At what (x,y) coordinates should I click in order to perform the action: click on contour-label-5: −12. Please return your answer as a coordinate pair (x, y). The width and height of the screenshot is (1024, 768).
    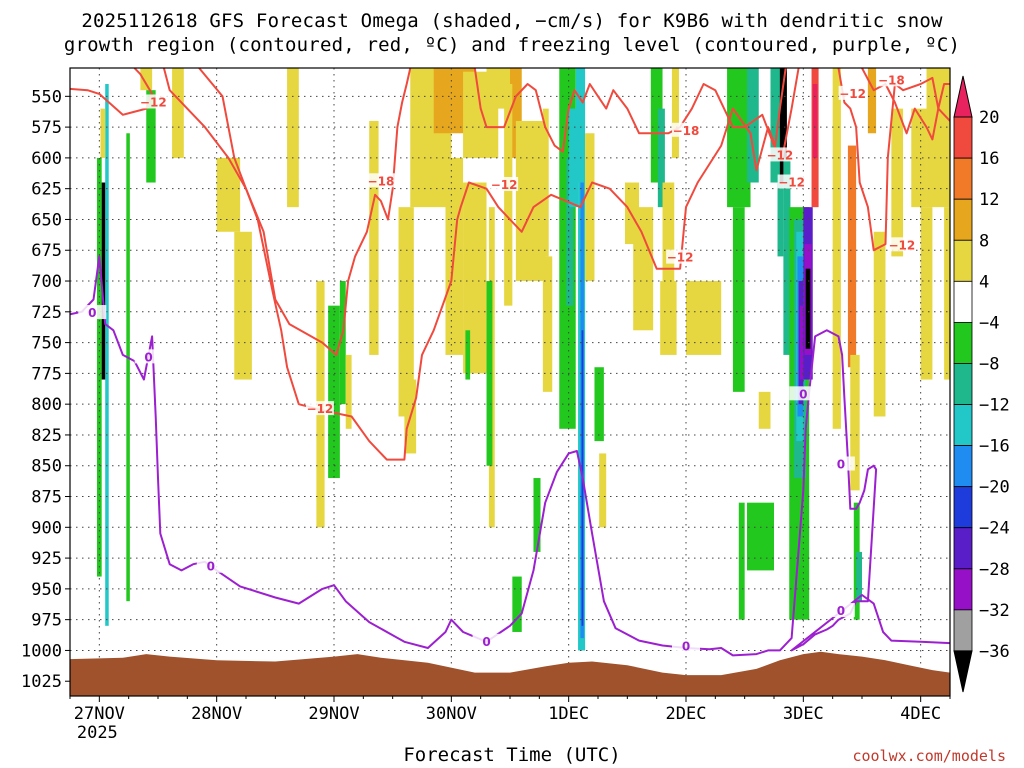
    Looking at the image, I should click on (779, 155).